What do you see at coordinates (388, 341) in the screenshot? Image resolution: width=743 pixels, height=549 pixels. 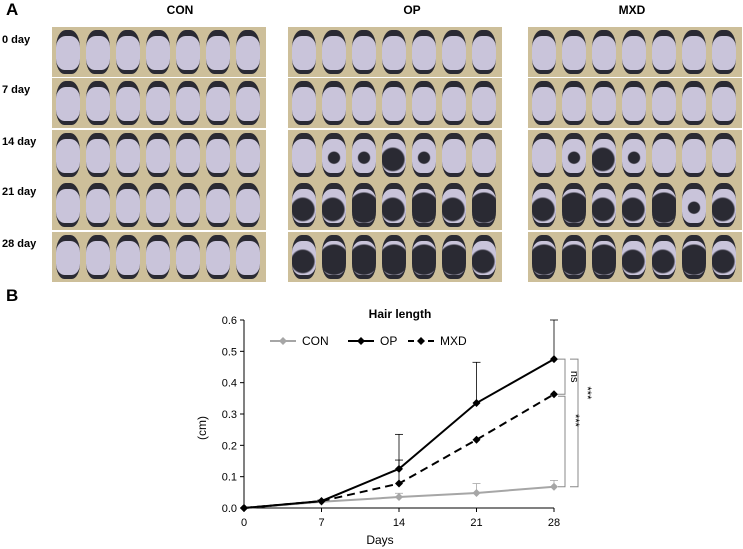 I see `legend-label-op: OP` at bounding box center [388, 341].